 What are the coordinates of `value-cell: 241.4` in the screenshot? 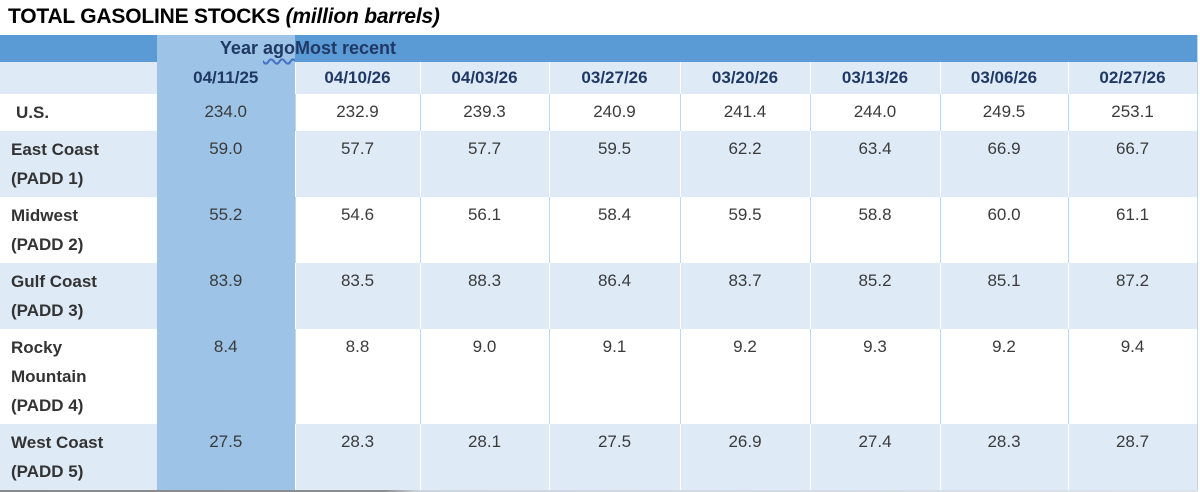 It's located at (744, 112).